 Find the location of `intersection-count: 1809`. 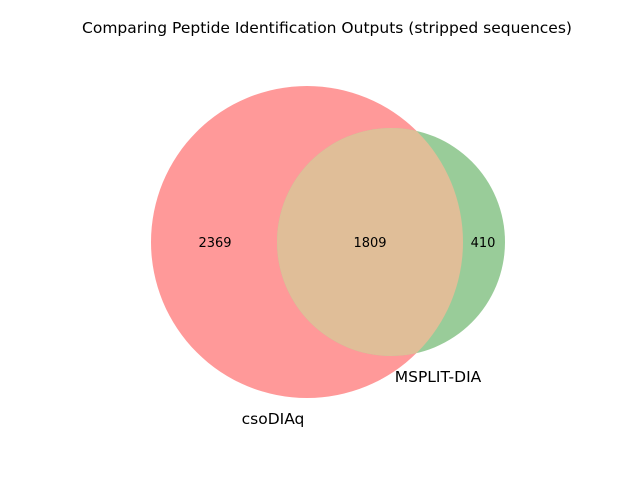

intersection-count: 1809 is located at coordinates (369, 243).